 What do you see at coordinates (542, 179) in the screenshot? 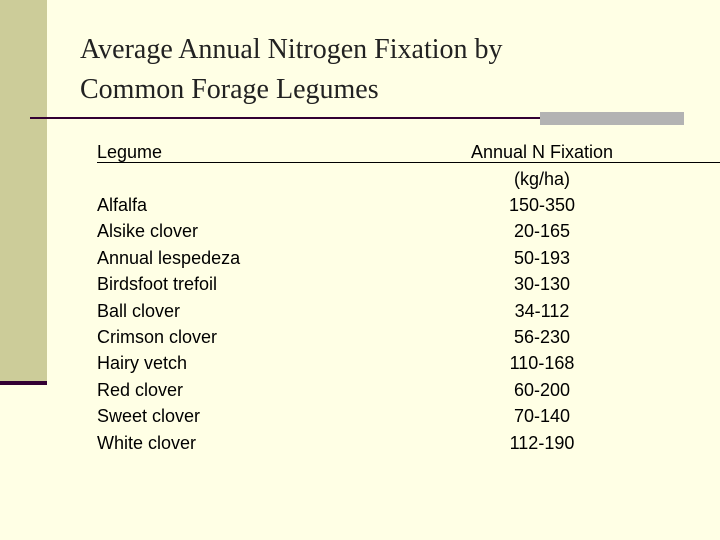
I see `column-unit: (kg/ha)` at bounding box center [542, 179].